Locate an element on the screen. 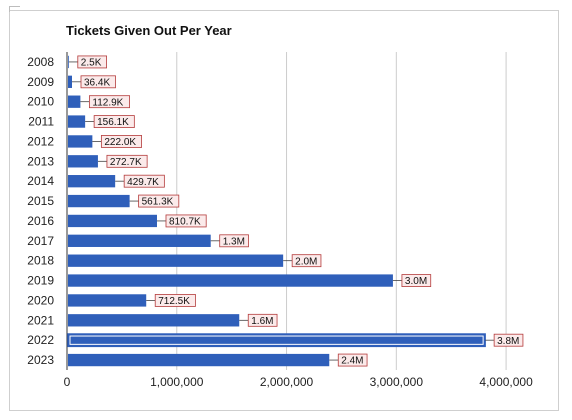 Image resolution: width=572 pixels, height=420 pixels. data-label: 112.9K is located at coordinates (107, 102).